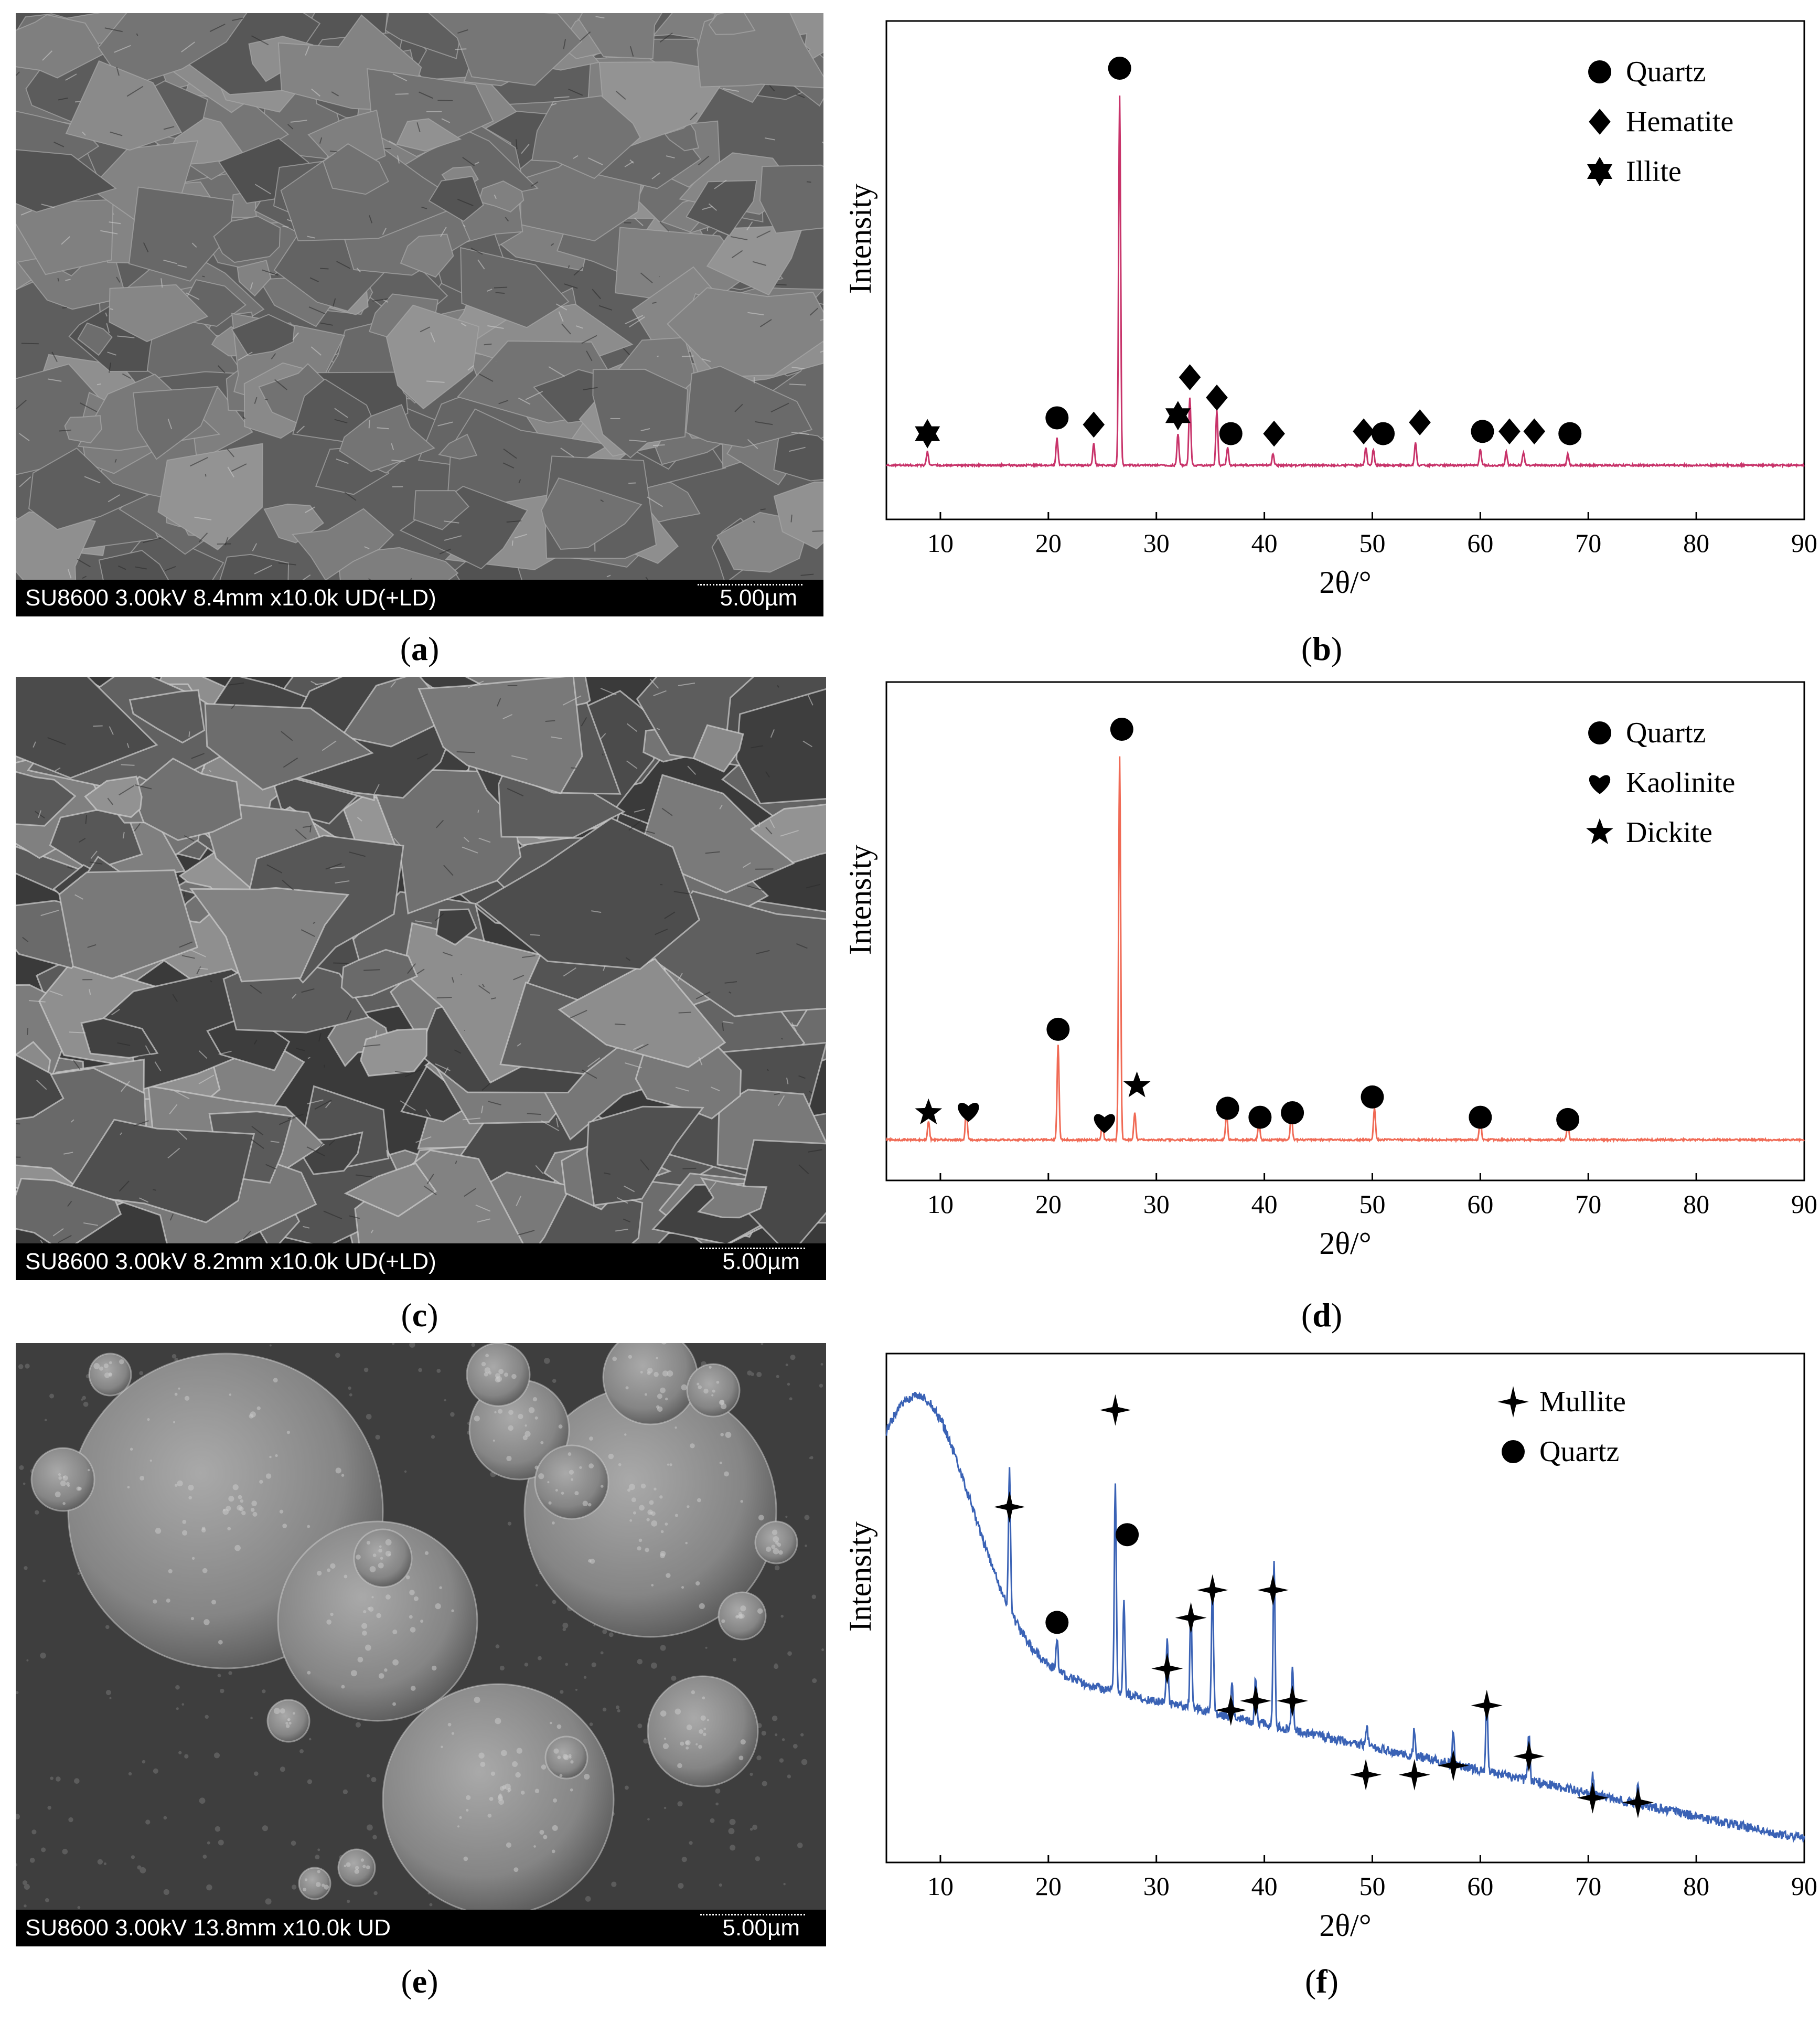 The image size is (1820, 2023). I want to click on legend-label: Mullite, so click(1582, 1402).